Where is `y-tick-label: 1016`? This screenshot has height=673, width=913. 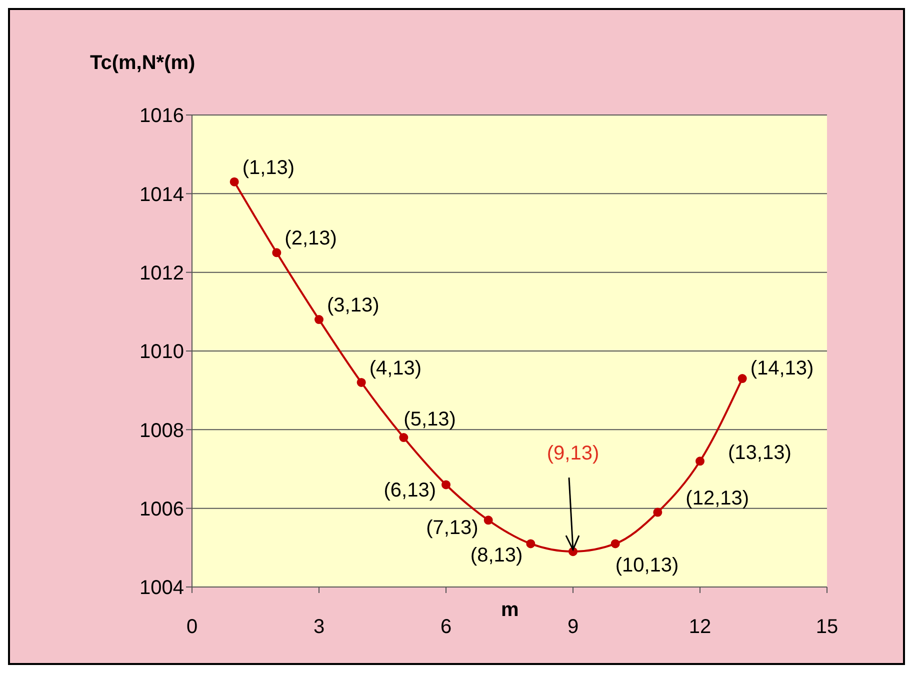
y-tick-label: 1016 is located at coordinates (162, 116).